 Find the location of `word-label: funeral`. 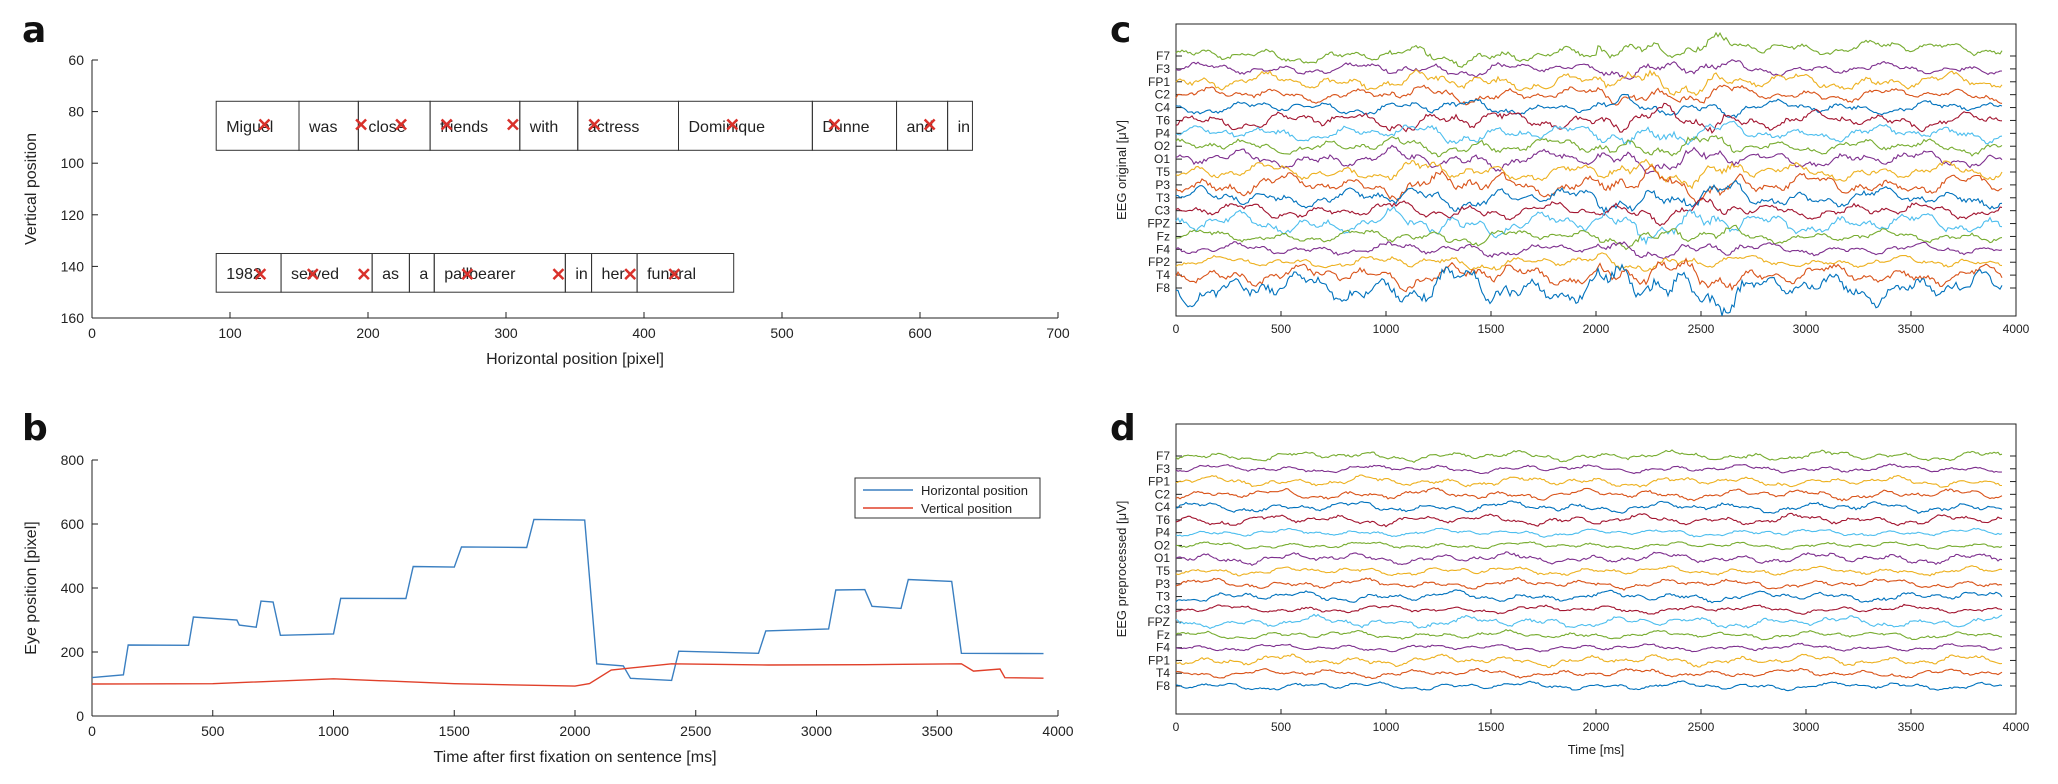

word-label: funeral is located at coordinates (671, 274).